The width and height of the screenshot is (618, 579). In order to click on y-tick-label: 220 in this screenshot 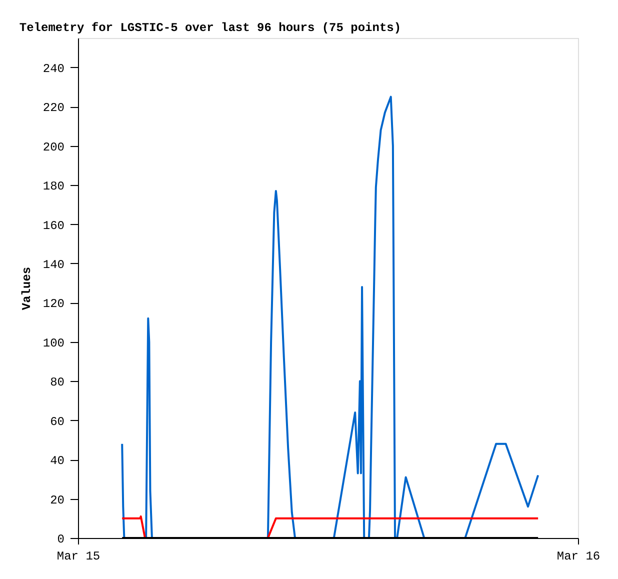, I will do `click(53, 108)`.